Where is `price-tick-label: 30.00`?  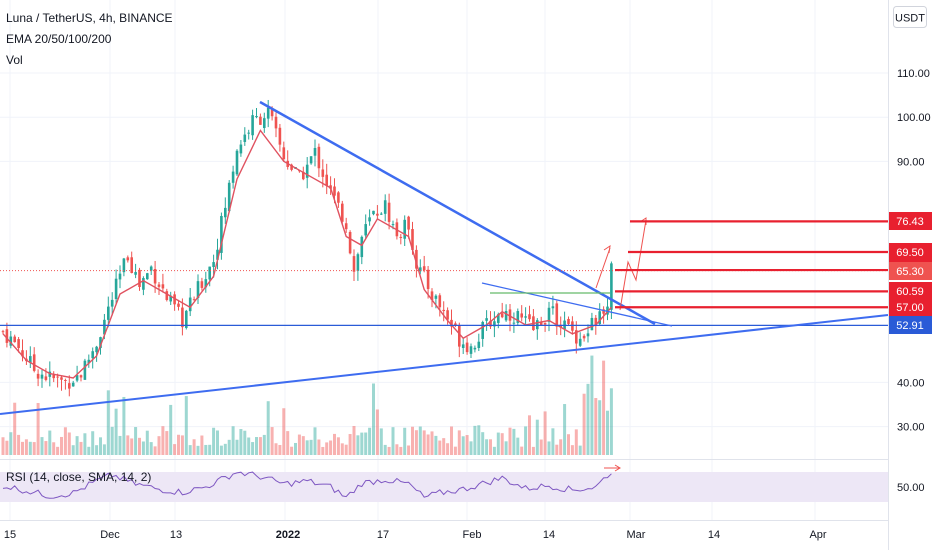
price-tick-label: 30.00 is located at coordinates (911, 428).